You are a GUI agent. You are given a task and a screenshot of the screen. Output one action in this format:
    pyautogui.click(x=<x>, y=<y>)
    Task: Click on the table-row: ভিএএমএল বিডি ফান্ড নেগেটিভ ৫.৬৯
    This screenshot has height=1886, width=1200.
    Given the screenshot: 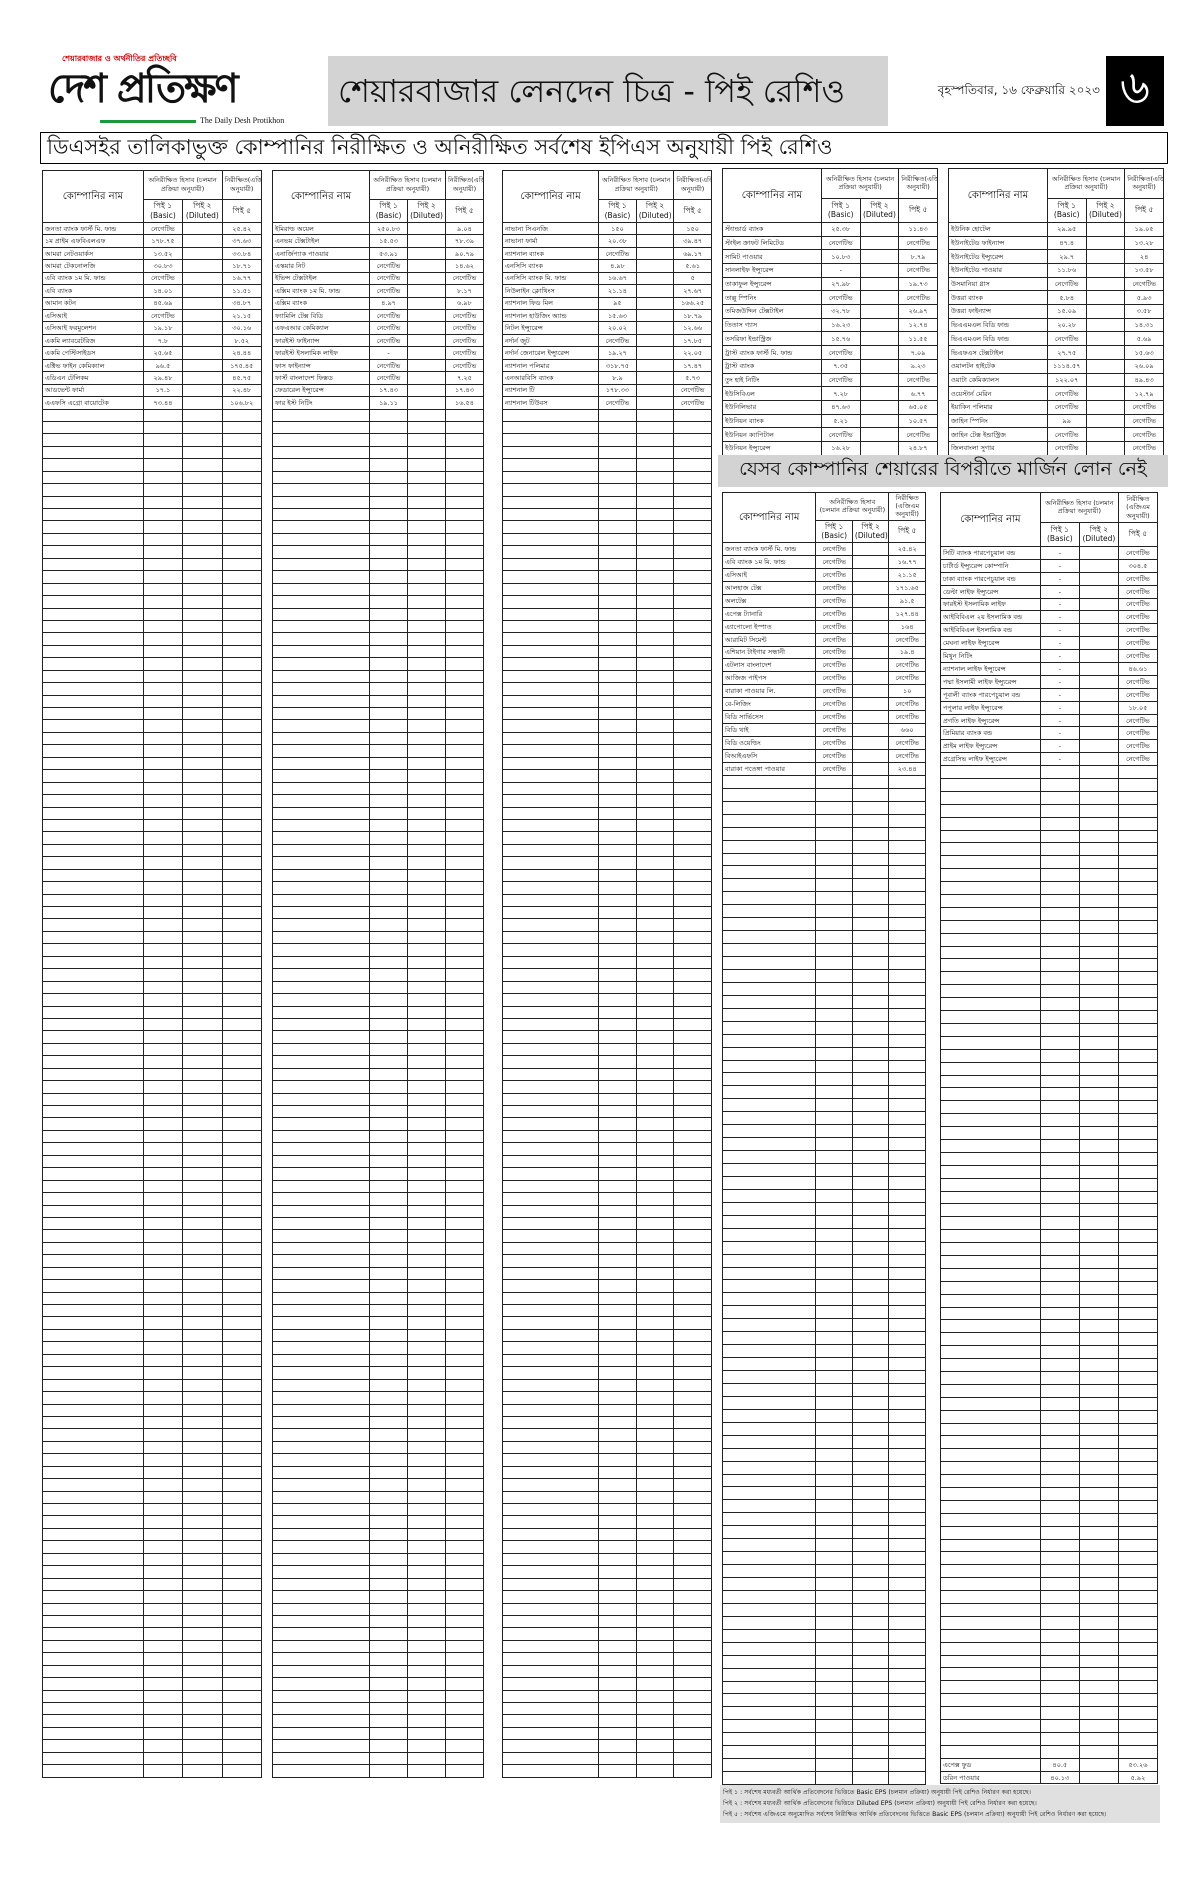 What is the action you would take?
    pyautogui.click(x=1056, y=339)
    